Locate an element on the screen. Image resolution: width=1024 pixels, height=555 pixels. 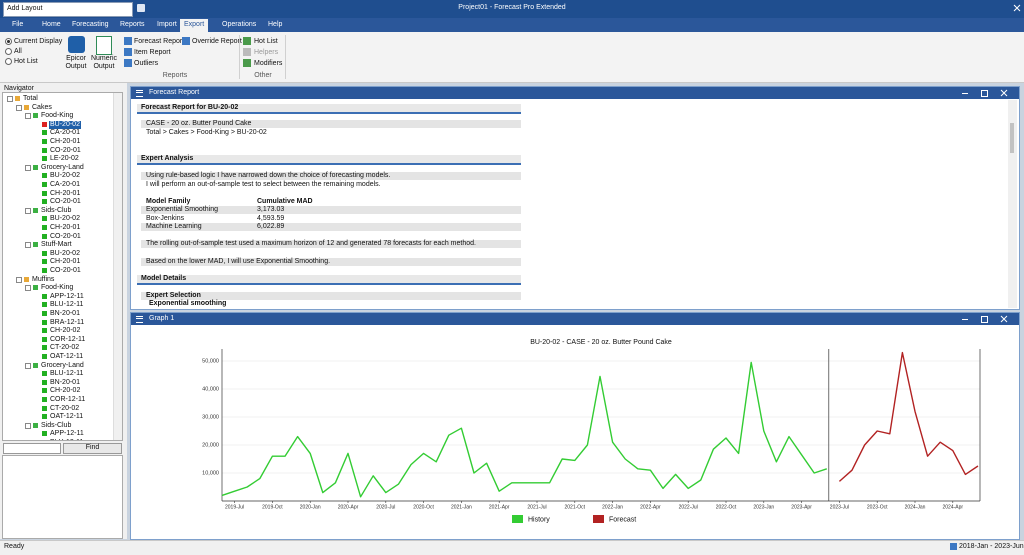
other-button: Modifiers is located at coordinates (268, 63).